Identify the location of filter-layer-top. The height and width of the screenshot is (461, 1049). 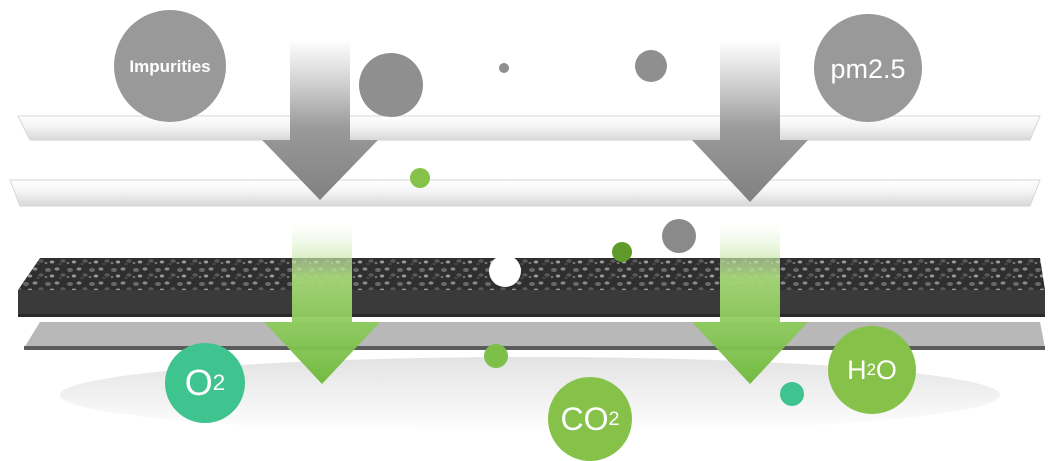
(529, 128).